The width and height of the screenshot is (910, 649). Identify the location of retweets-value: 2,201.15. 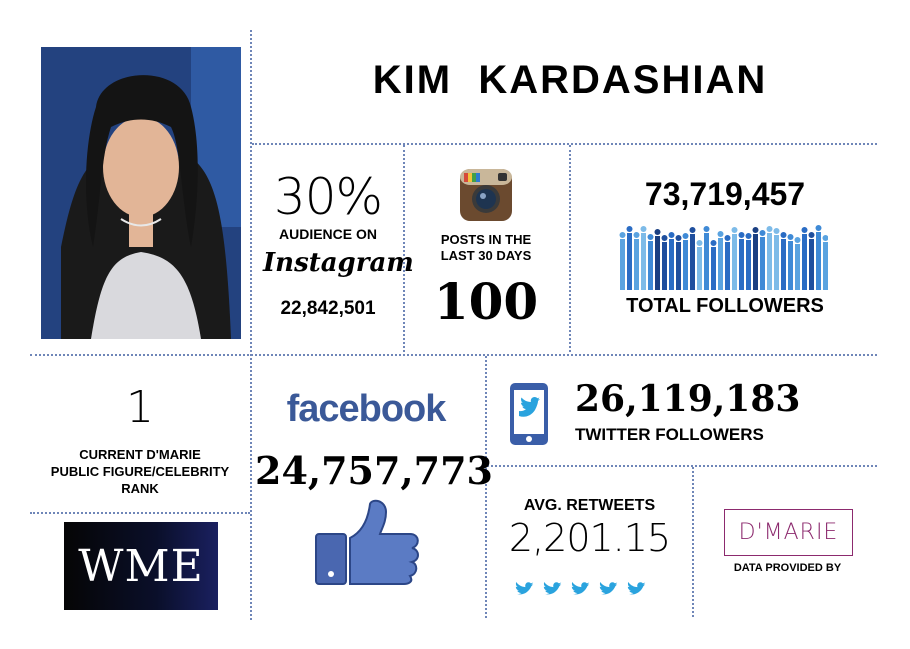
(589, 538).